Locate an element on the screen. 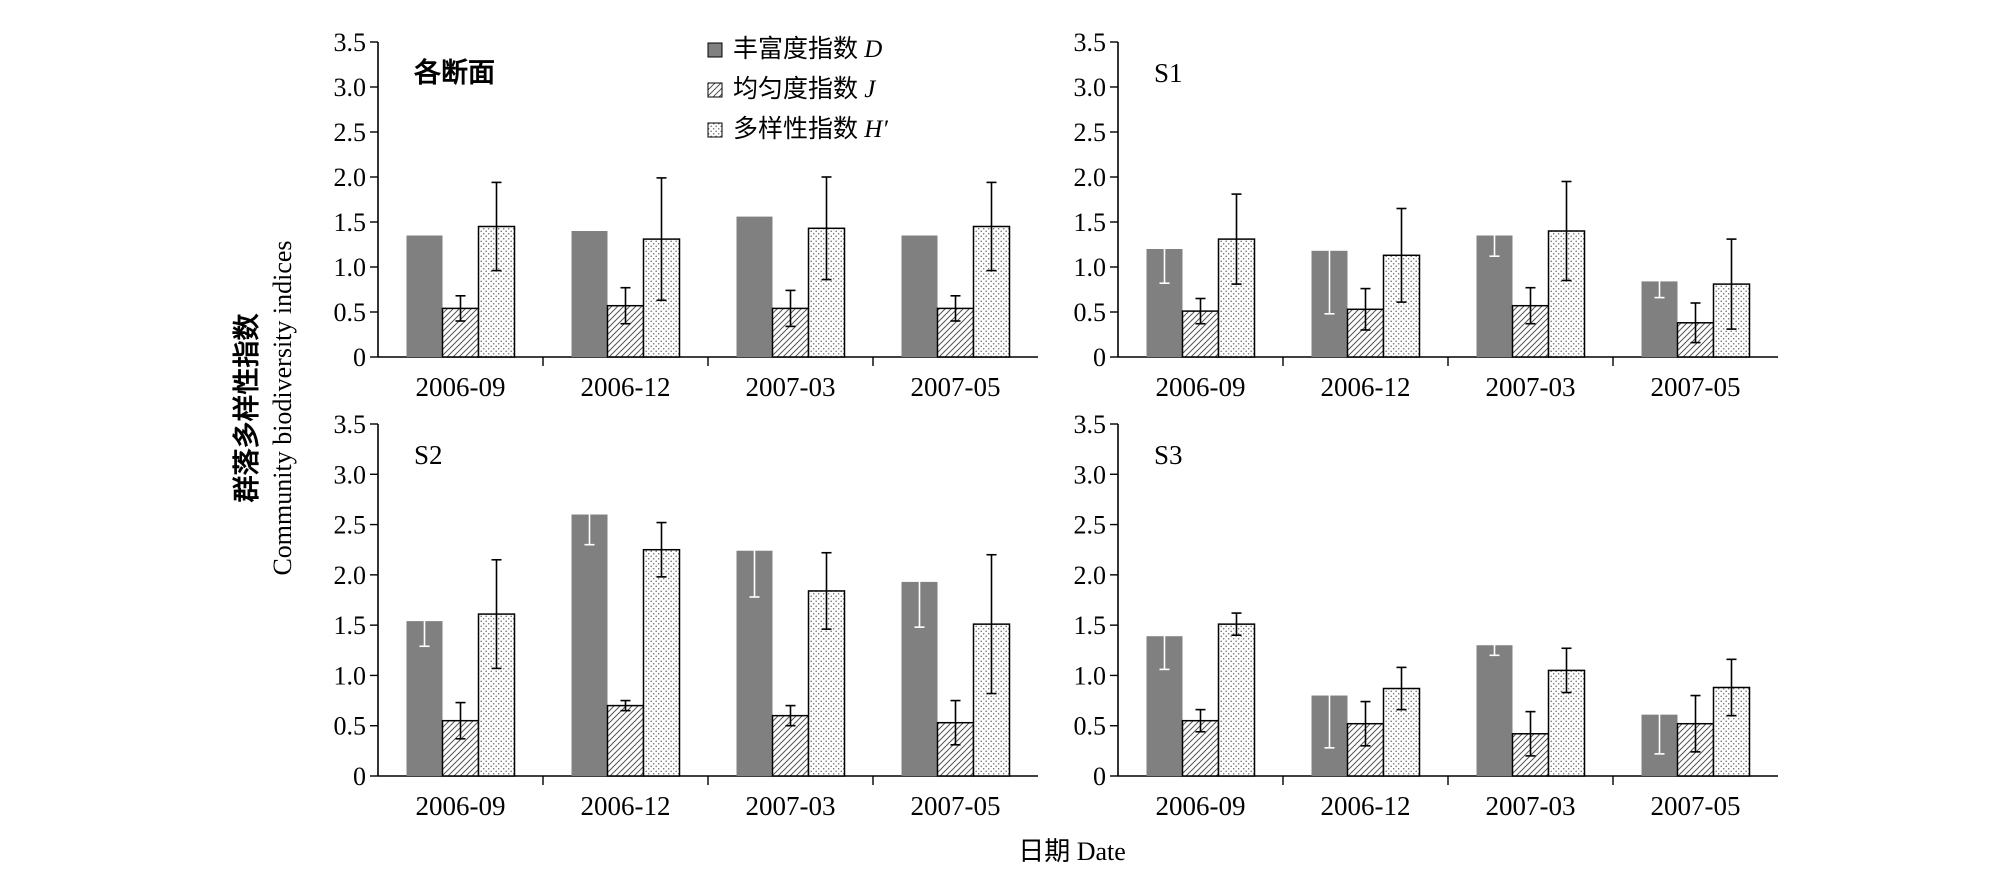  legend-entry-evenness: 均匀度指数 J is located at coordinates (792, 89).